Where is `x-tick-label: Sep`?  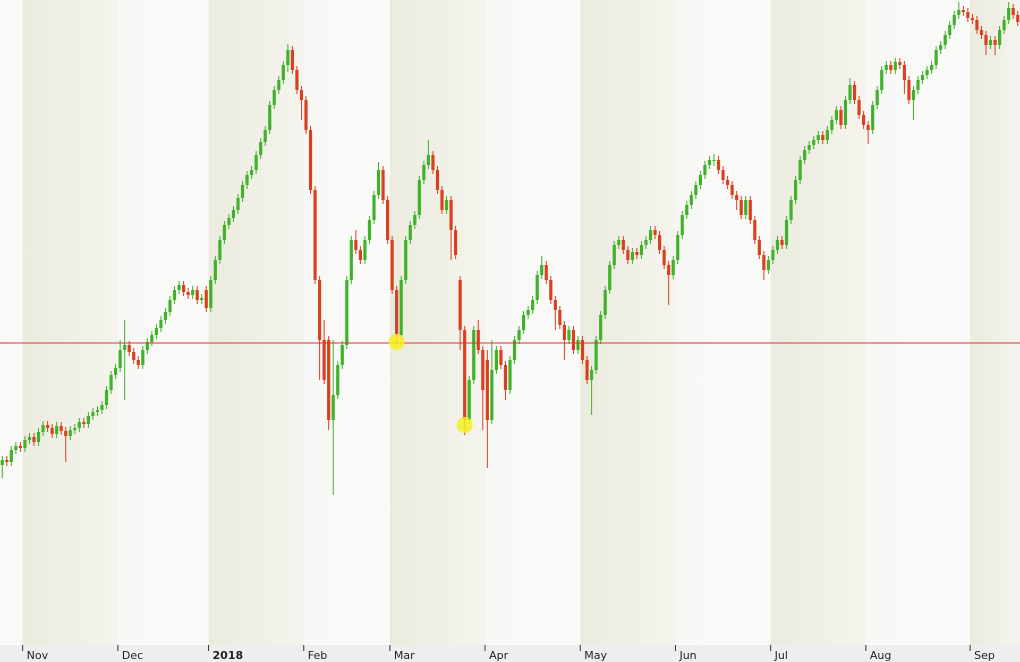 x-tick-label: Sep is located at coordinates (984, 655).